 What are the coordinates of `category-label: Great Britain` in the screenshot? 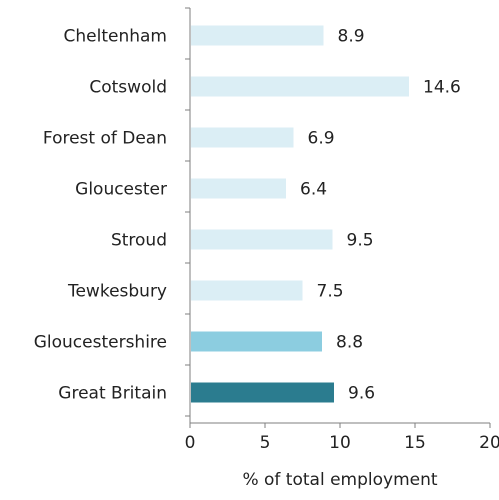 It's located at (112, 394).